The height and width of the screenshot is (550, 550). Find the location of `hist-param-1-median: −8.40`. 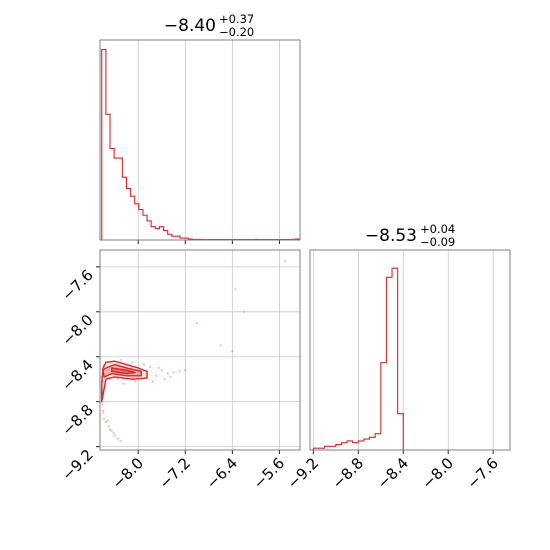

hist-param-1-median: −8.40 is located at coordinates (190, 26).